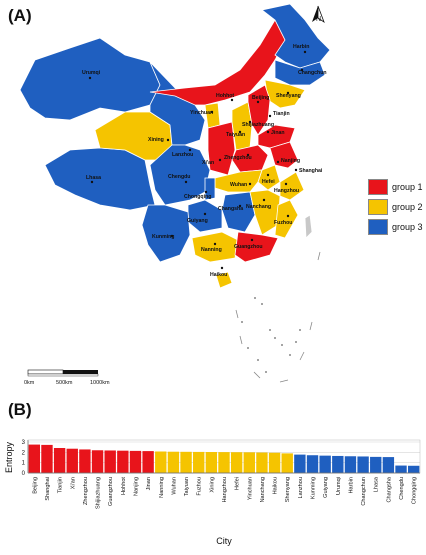  Describe the element at coordinates (238, 181) in the screenshot. I see `province-hubei` at that location.